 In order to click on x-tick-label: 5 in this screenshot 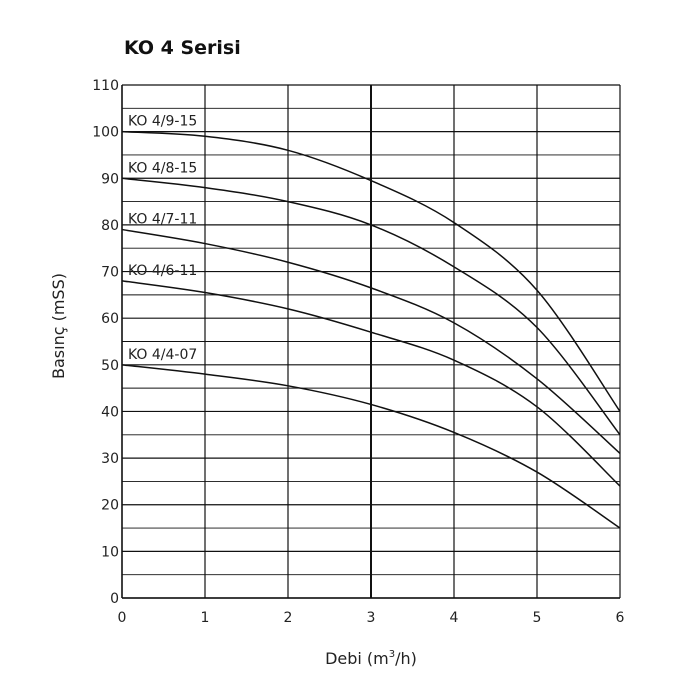, I will do `click(537, 618)`.